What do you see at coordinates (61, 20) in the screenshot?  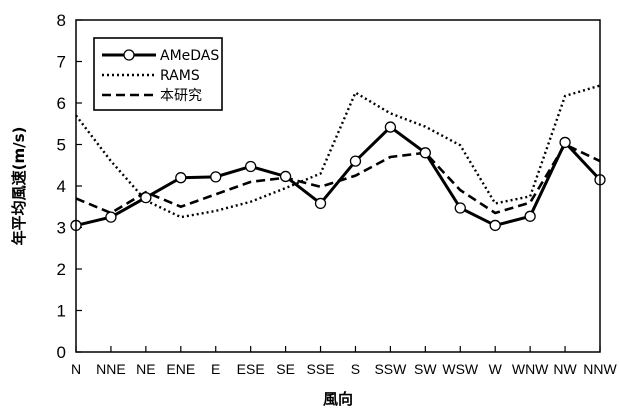 I see `y-tick-label: 8` at bounding box center [61, 20].